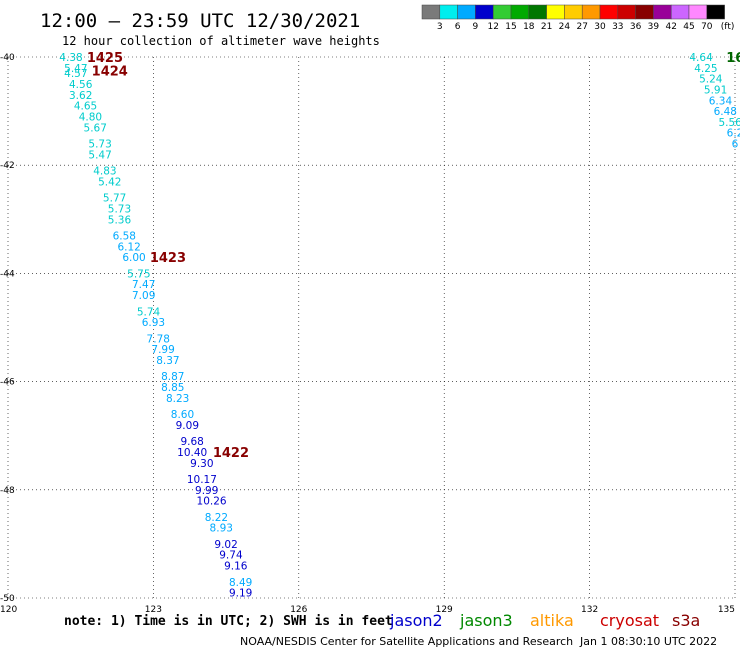  What do you see at coordinates (701, 58) in the screenshot?
I see `swh-point-label: 4.64` at bounding box center [701, 58].